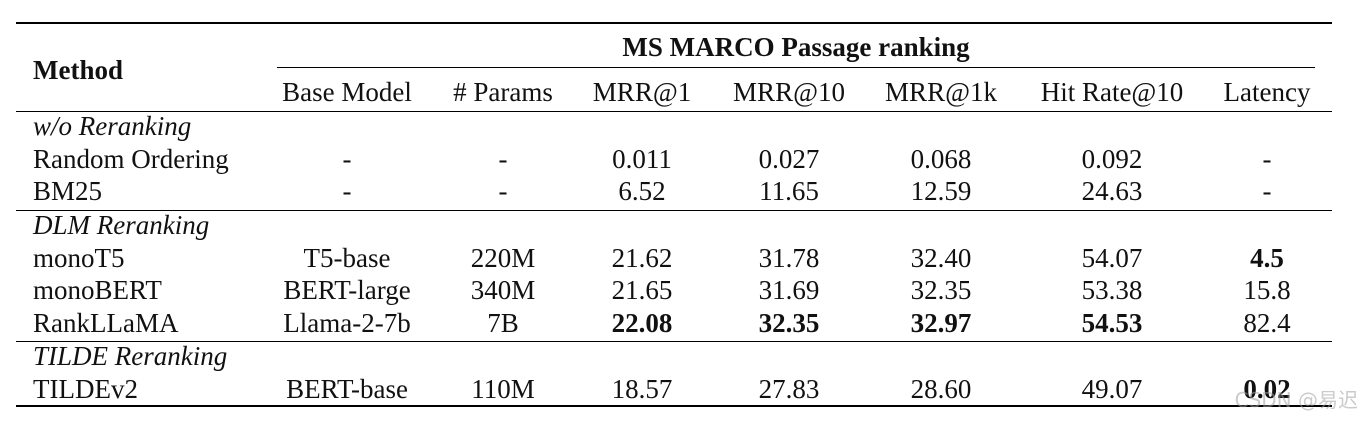 This screenshot has height=422, width=1364. I want to click on table-cell: 24.63, so click(1112, 191).